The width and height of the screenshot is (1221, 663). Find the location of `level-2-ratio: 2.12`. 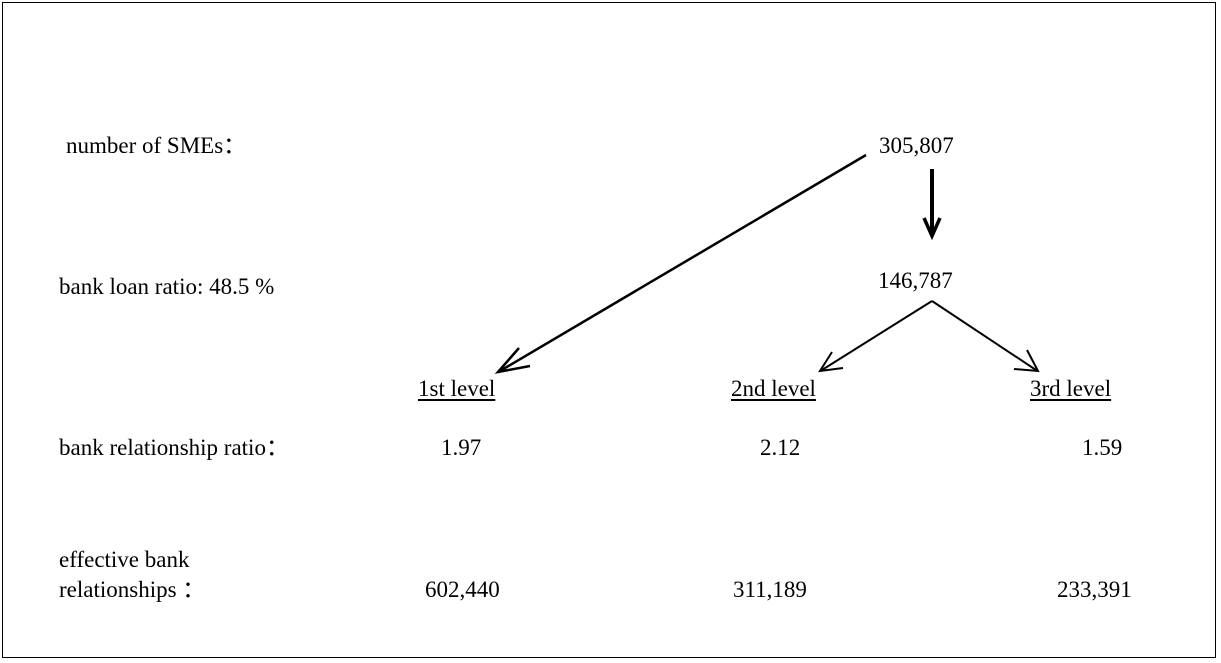

level-2-ratio: 2.12 is located at coordinates (780, 447).